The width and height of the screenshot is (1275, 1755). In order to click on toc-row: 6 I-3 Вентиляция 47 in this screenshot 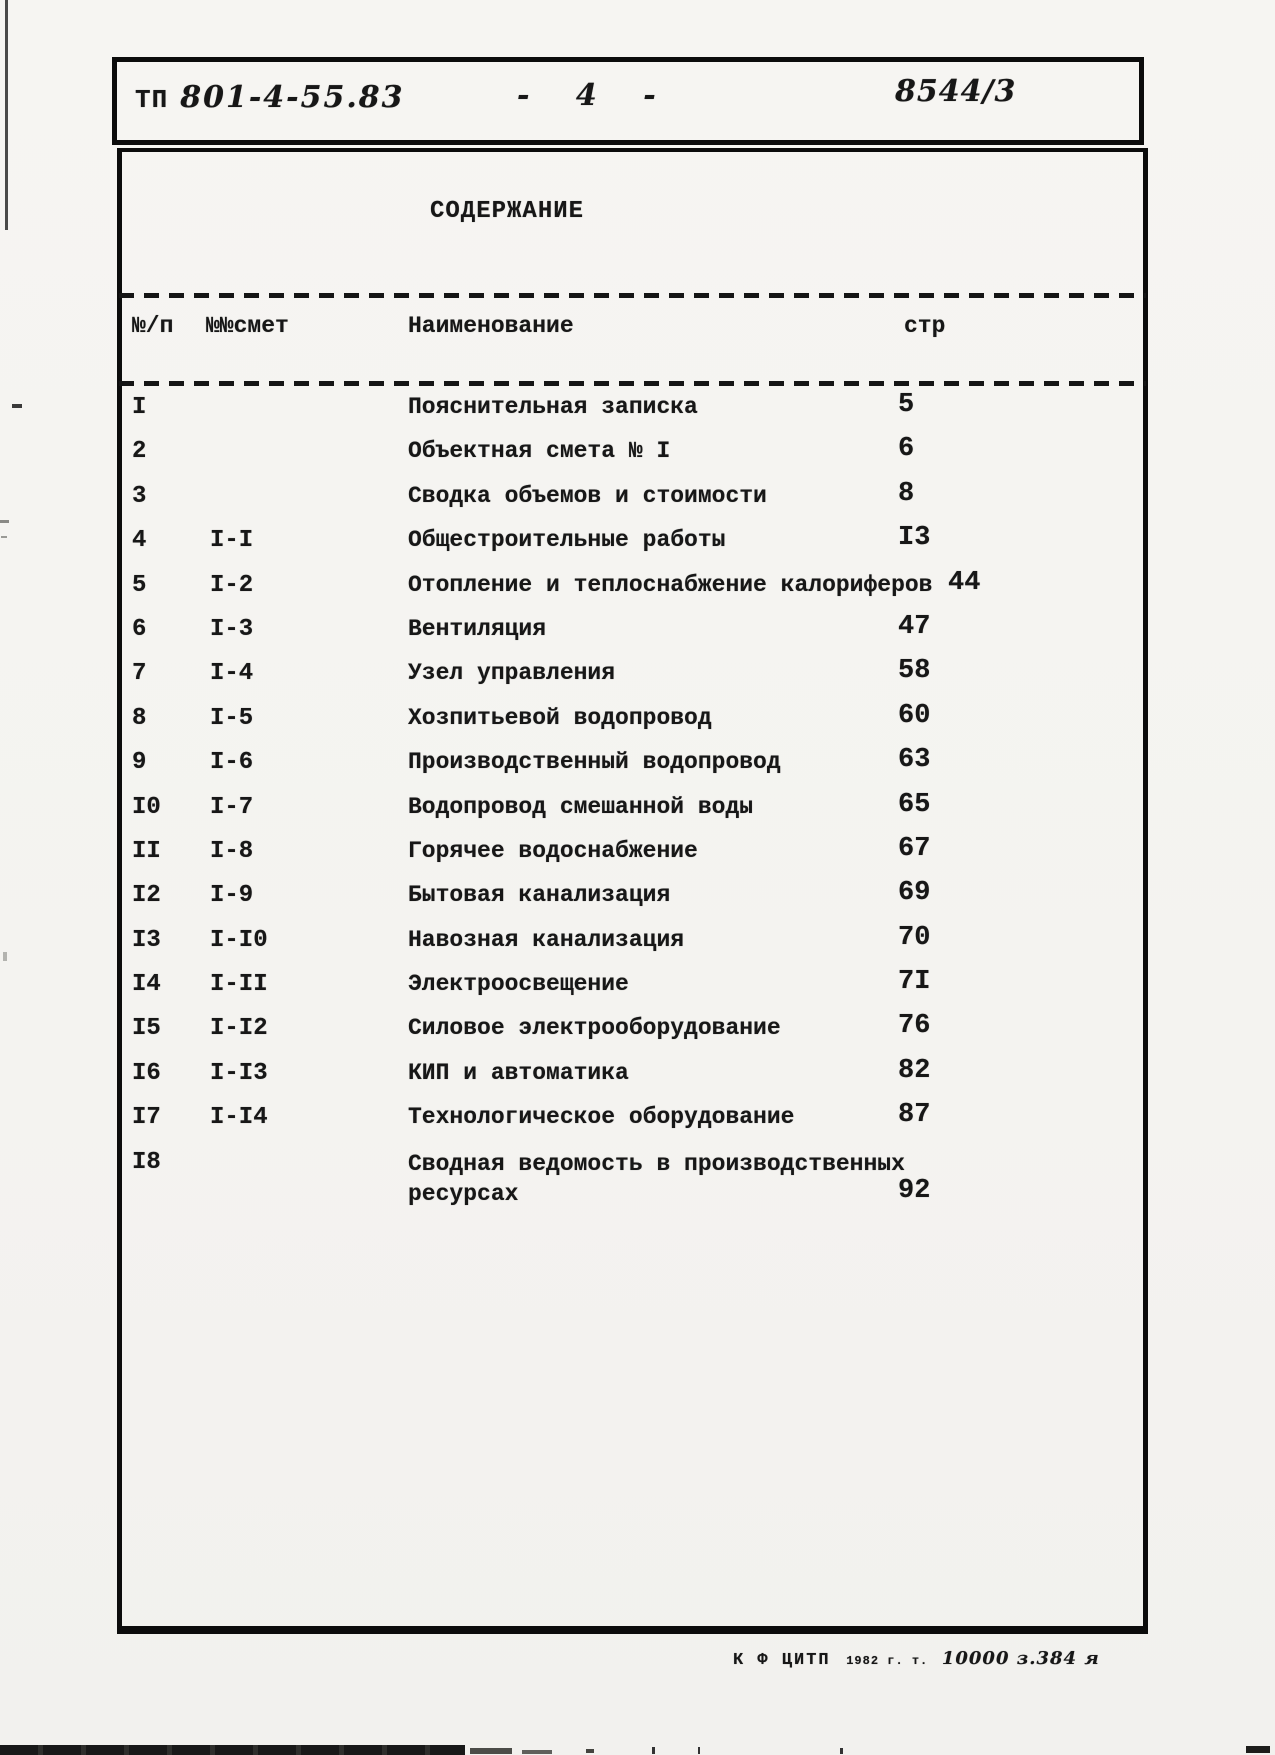, I will do `click(632, 636)`.